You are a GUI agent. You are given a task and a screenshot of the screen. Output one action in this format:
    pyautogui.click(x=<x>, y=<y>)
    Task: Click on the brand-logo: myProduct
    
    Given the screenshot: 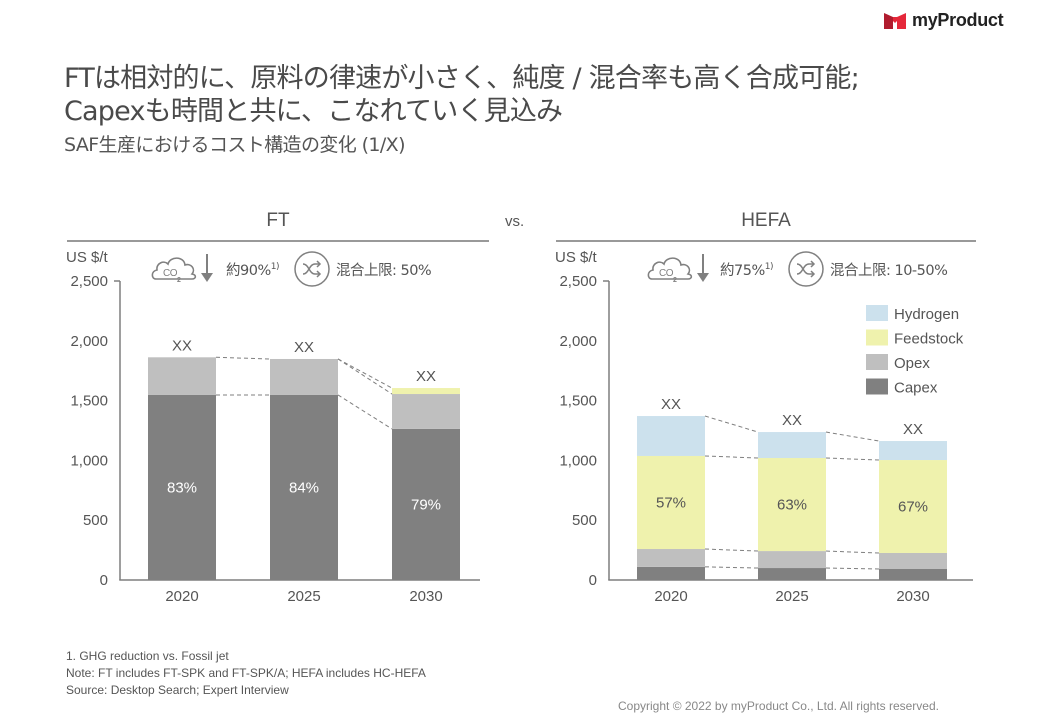 What is the action you would take?
    pyautogui.click(x=944, y=20)
    